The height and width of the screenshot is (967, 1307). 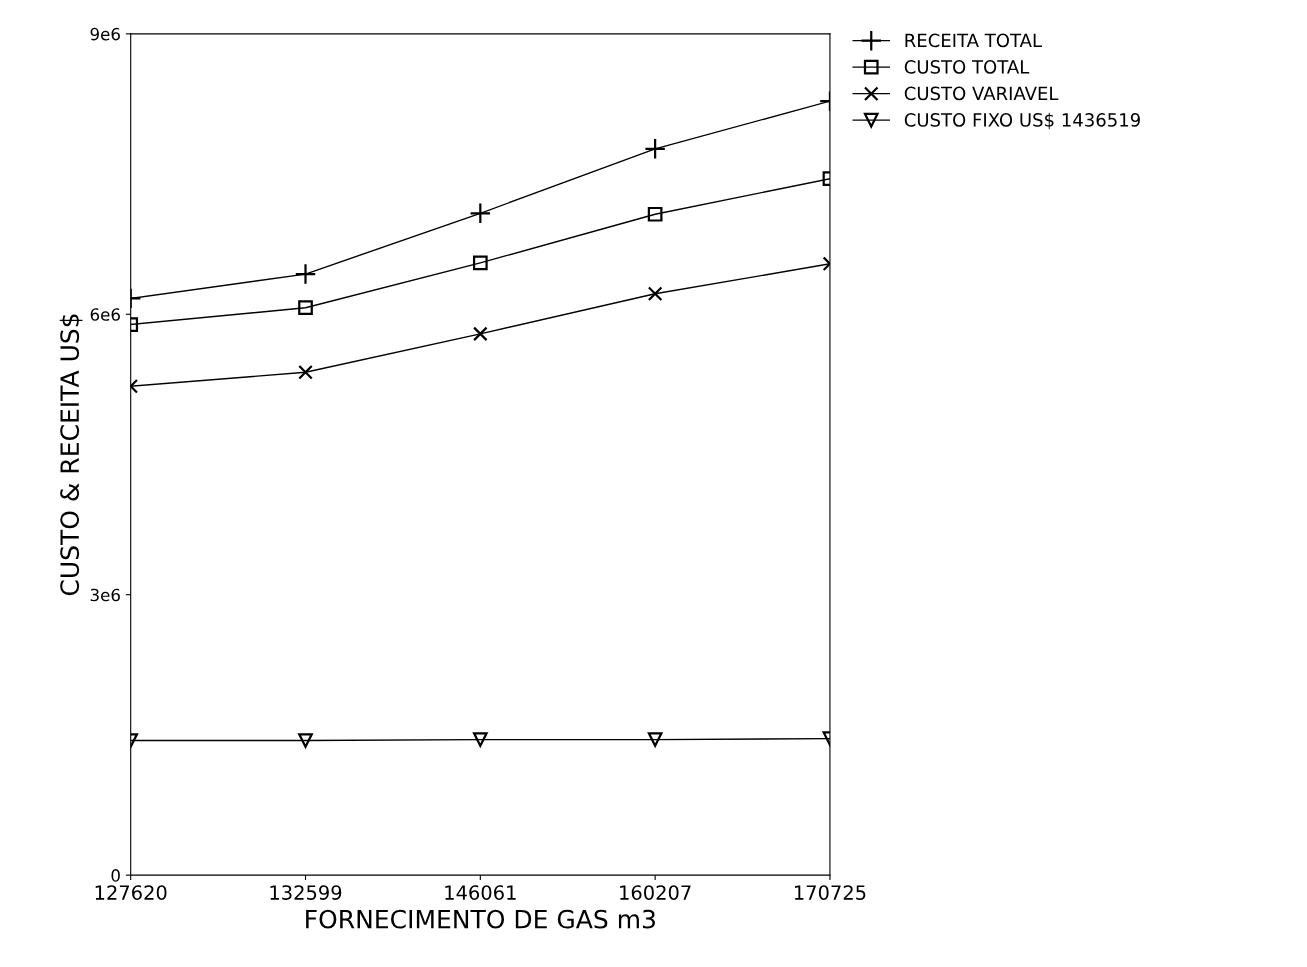 What do you see at coordinates (967, 67) in the screenshot?
I see `legend-label: CUSTO TOTAL` at bounding box center [967, 67].